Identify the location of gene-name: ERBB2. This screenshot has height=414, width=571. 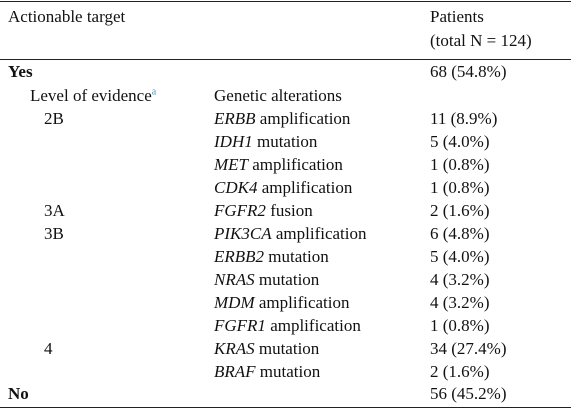
(239, 256).